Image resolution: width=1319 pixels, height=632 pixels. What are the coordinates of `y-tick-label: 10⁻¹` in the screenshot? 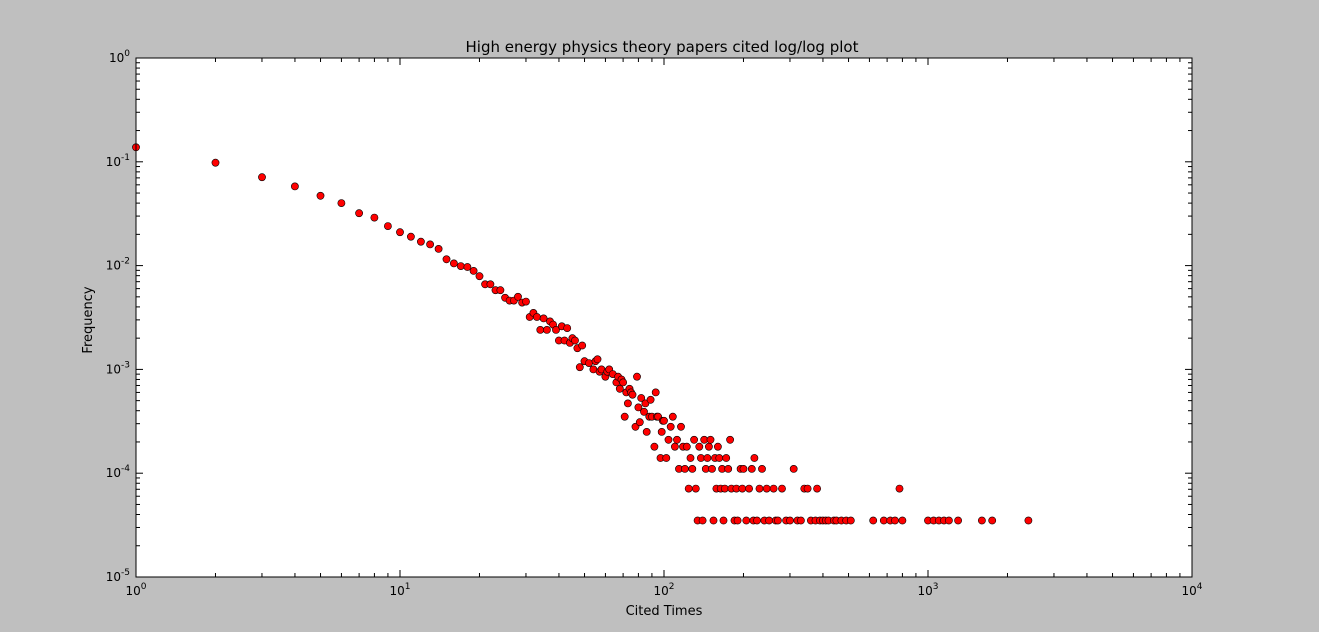 It's located at (118, 161).